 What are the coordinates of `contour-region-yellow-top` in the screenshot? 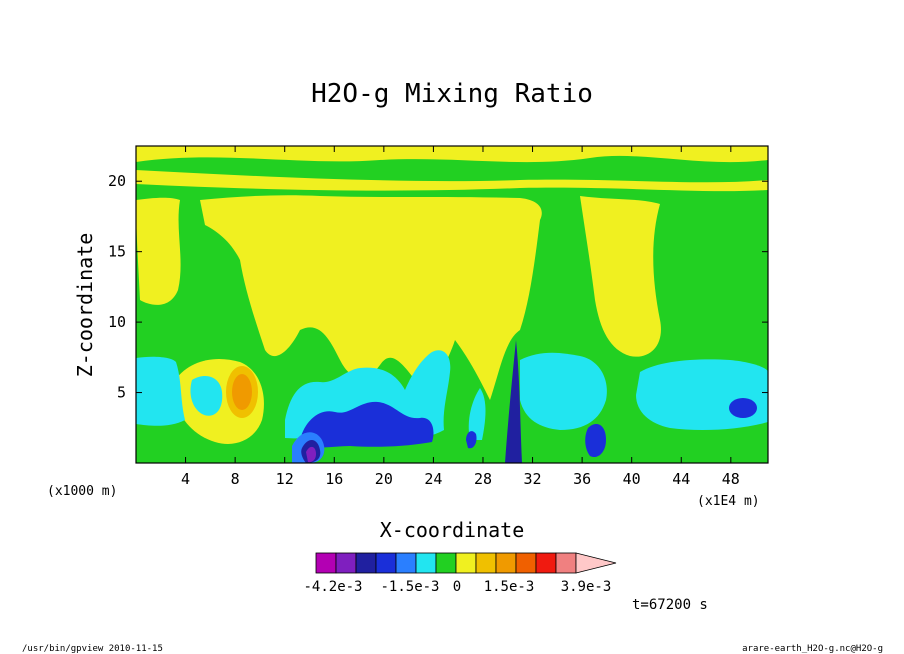 It's located at (452, 154).